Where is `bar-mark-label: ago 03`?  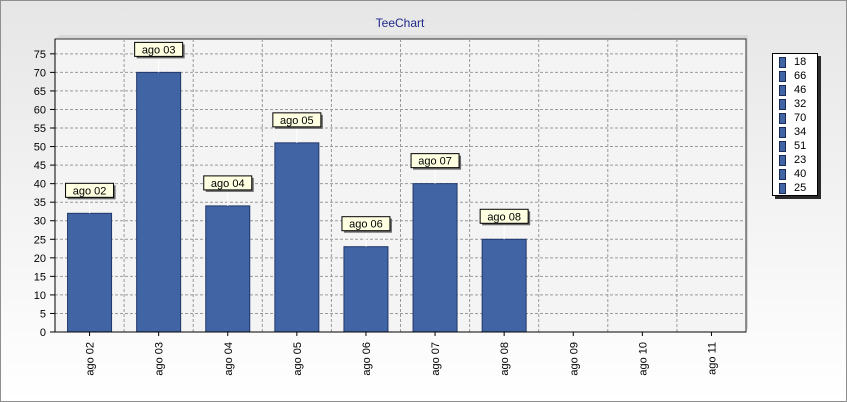 bar-mark-label: ago 03 is located at coordinates (159, 50).